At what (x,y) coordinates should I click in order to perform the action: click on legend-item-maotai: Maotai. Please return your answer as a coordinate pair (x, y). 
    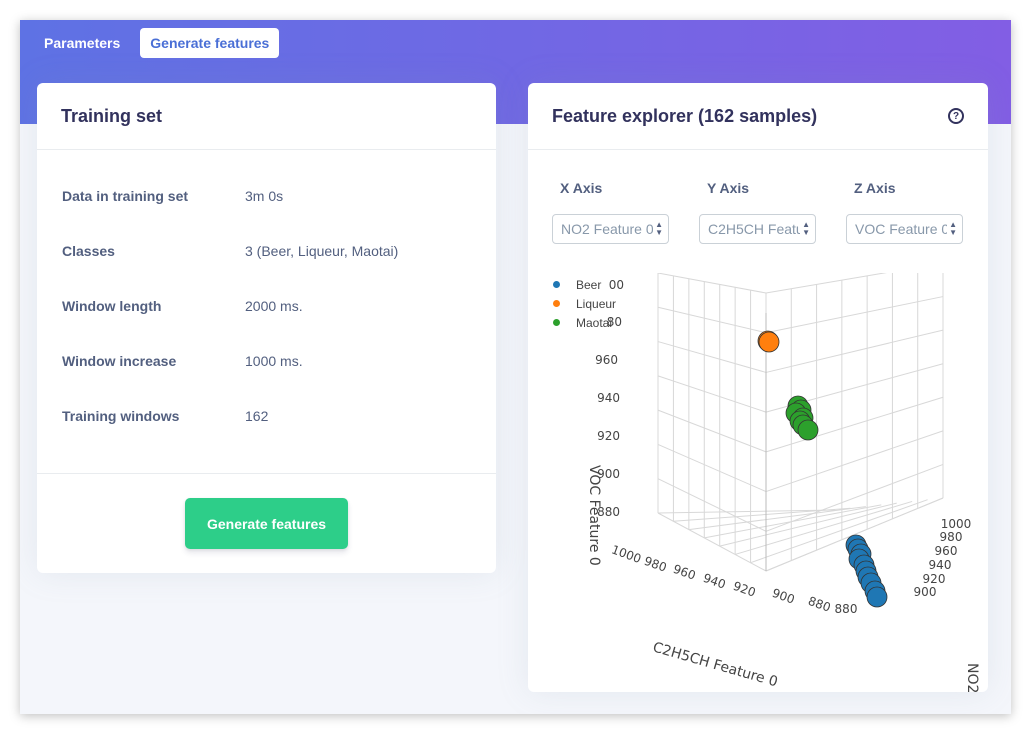
    Looking at the image, I should click on (584, 322).